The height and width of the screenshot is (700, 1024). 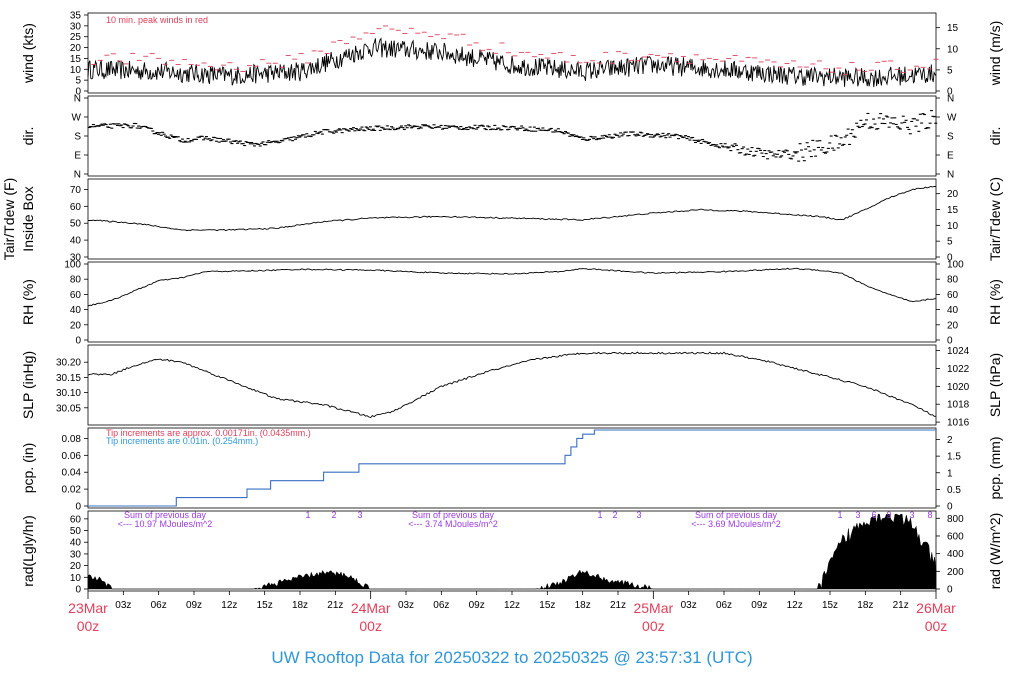 I want to click on pcp-tip-mark: 2, so click(x=614, y=515).